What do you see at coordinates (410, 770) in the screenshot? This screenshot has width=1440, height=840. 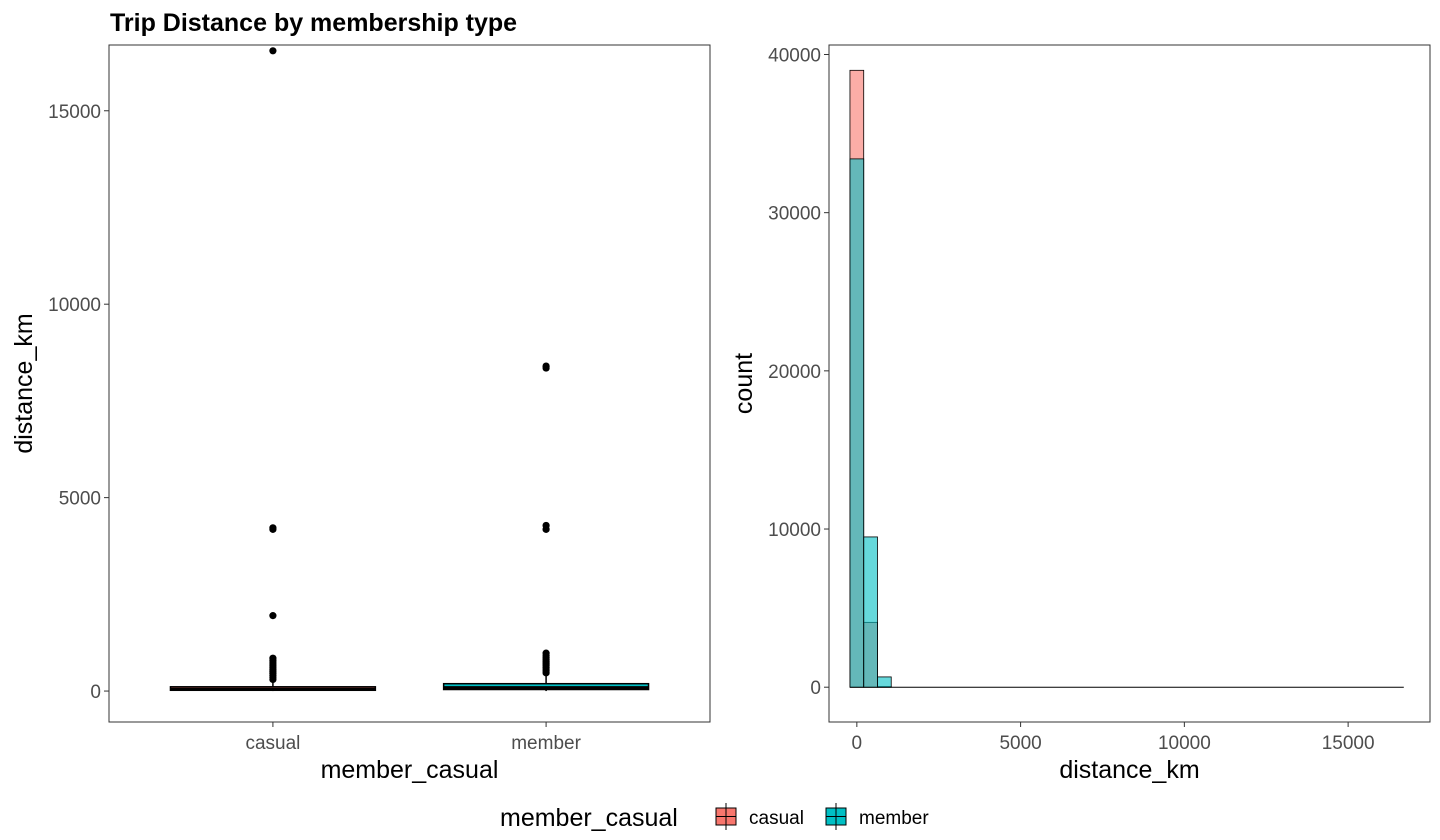 I see `x-axis-title: member_casual` at bounding box center [410, 770].